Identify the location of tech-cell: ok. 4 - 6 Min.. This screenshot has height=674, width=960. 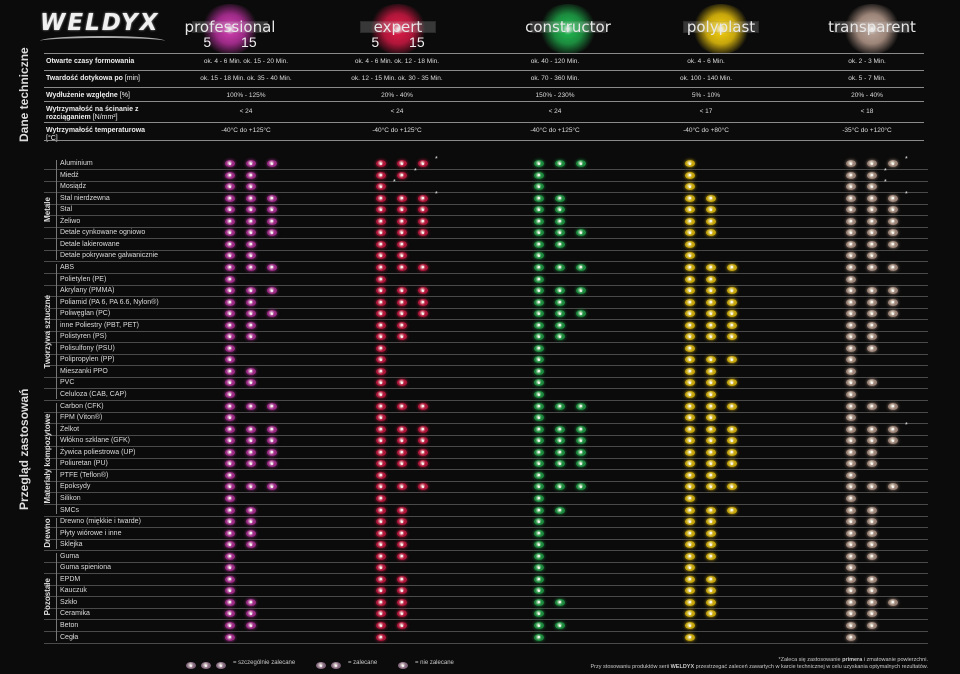
(706, 61).